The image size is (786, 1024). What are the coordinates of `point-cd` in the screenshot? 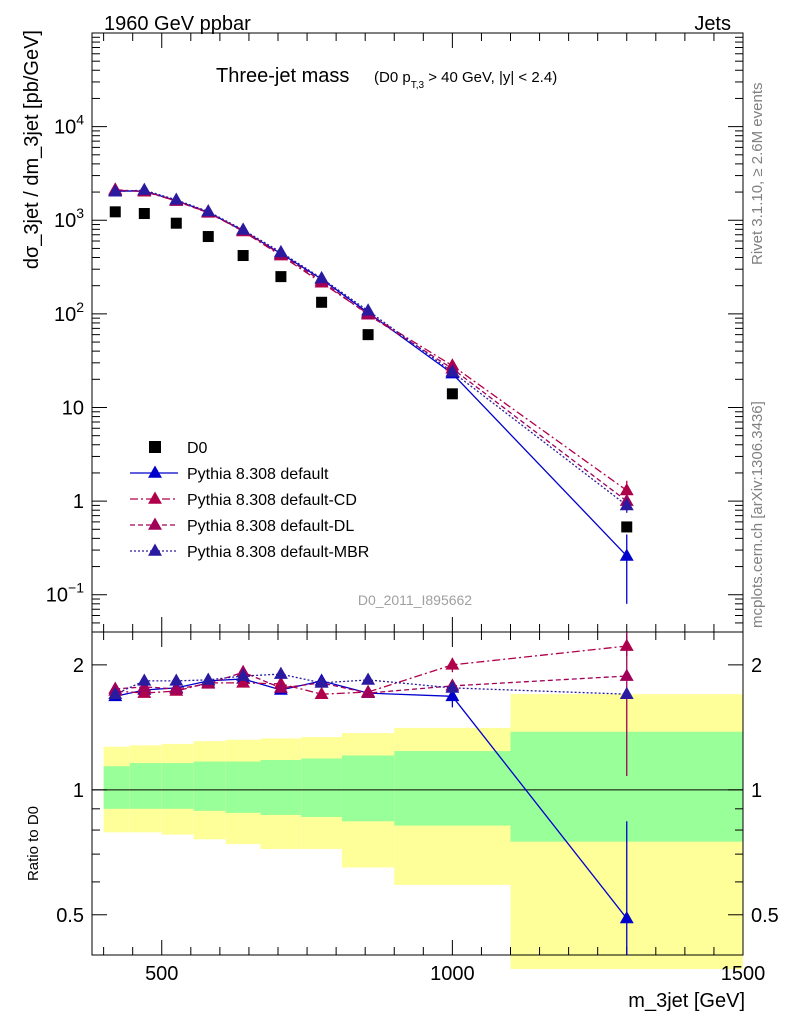 It's located at (626, 489).